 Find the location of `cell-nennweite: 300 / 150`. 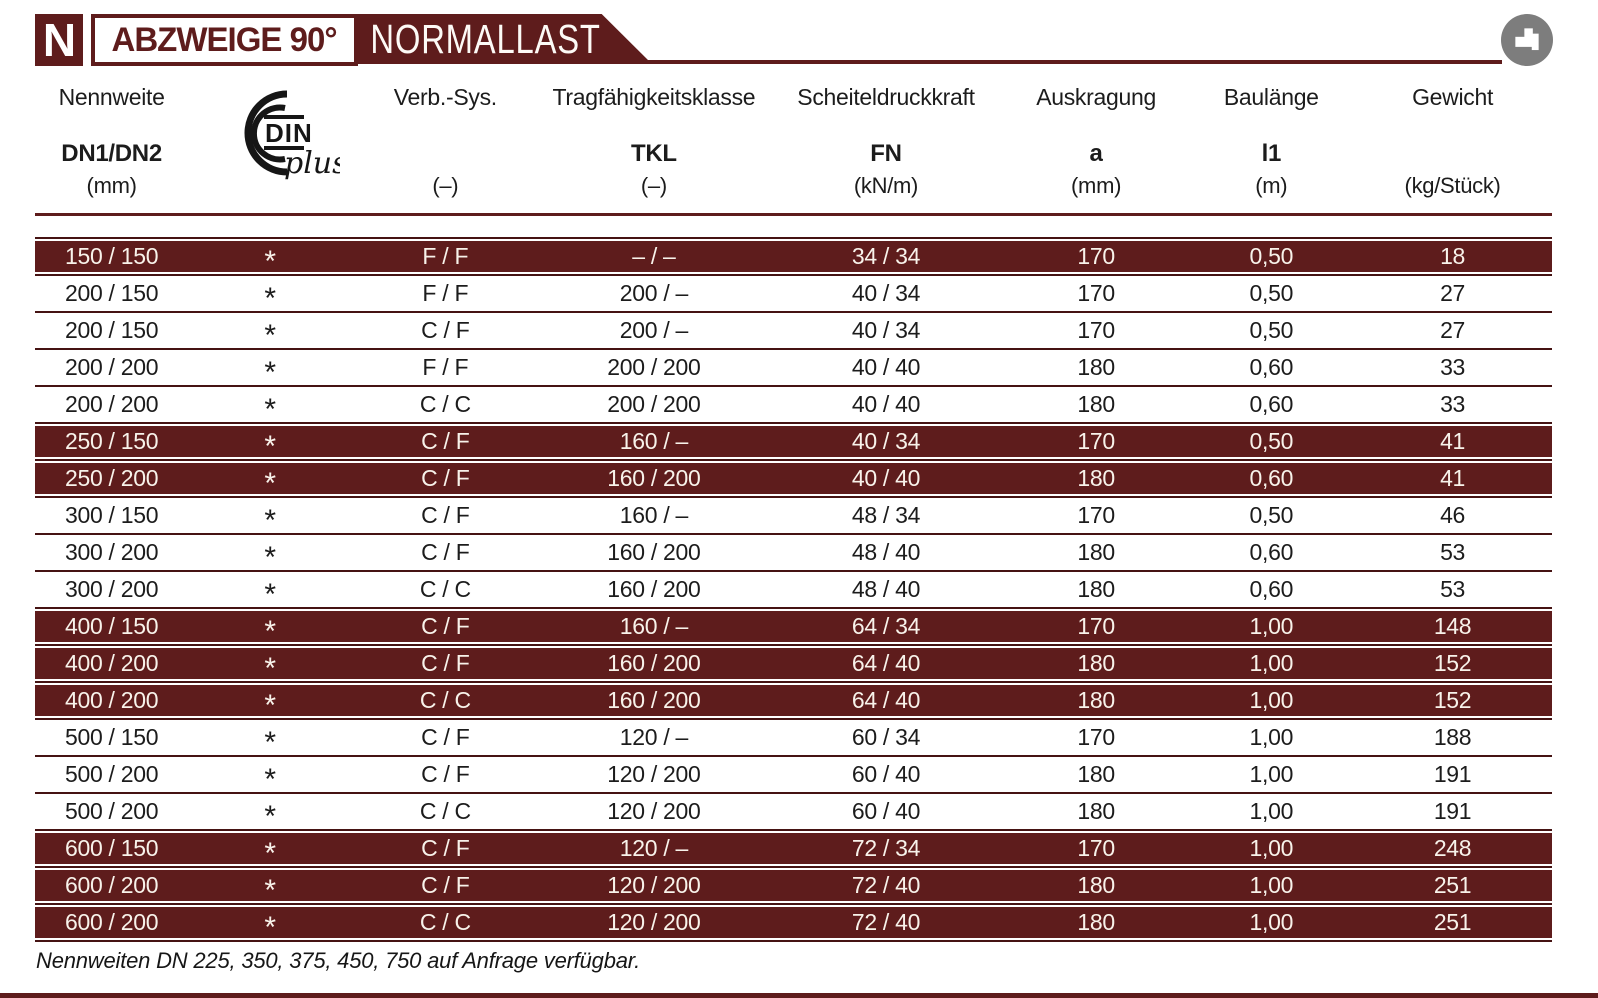

cell-nennweite: 300 / 150 is located at coordinates (111, 515).